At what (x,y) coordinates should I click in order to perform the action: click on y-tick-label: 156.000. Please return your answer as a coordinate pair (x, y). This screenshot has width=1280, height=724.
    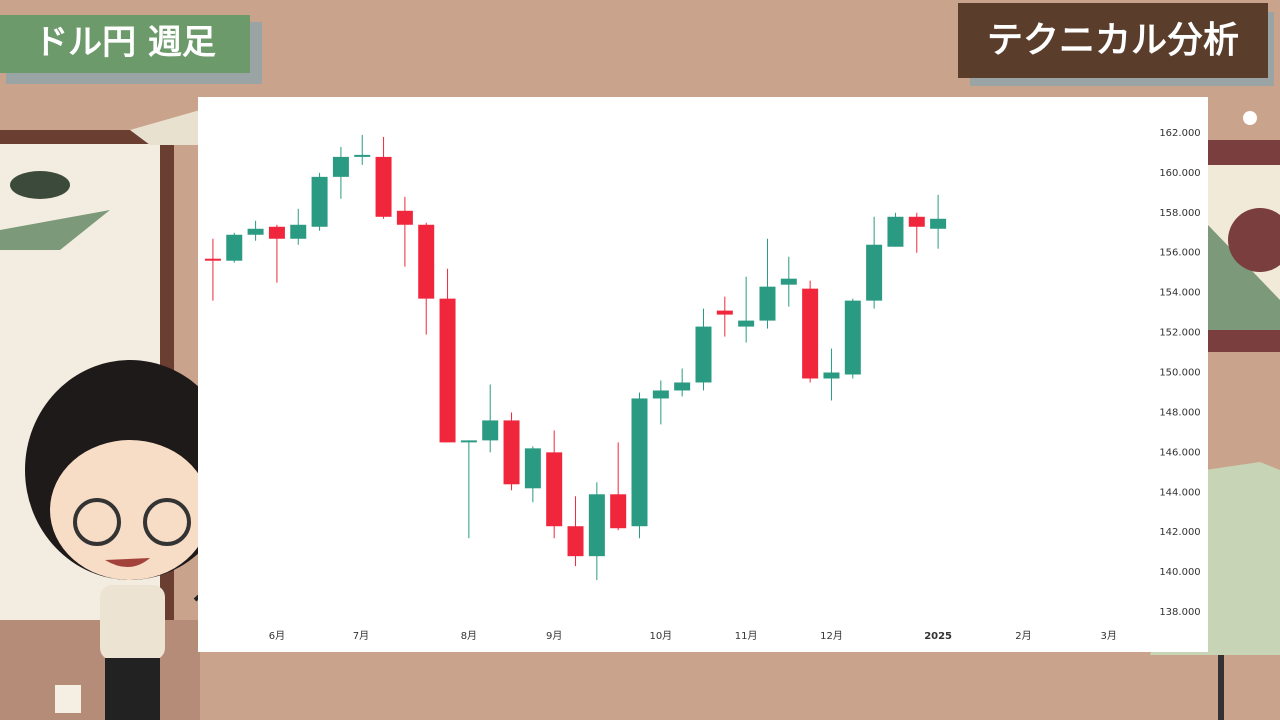
    Looking at the image, I should click on (1179, 253).